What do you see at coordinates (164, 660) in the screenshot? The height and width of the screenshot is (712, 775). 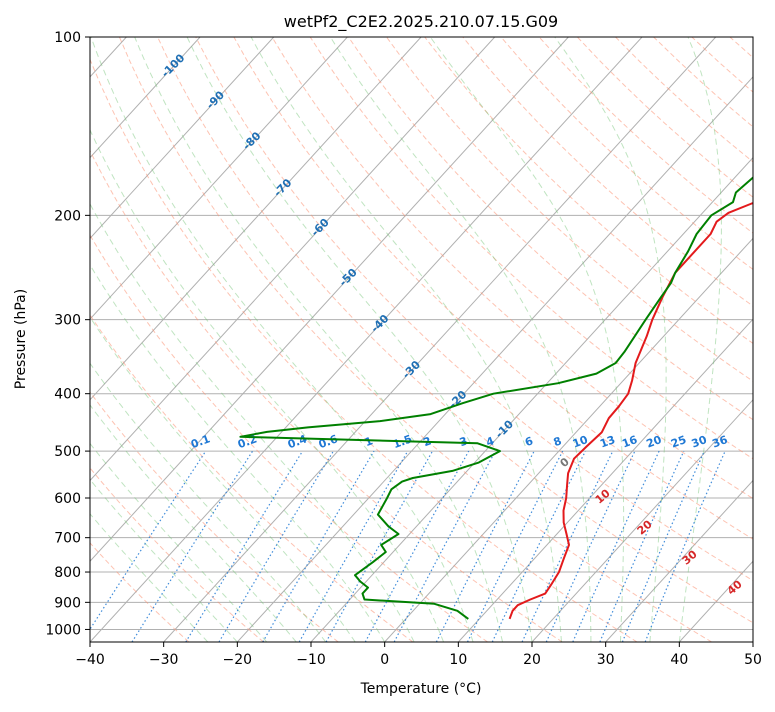 I see `x-tick-label: −30` at bounding box center [164, 660].